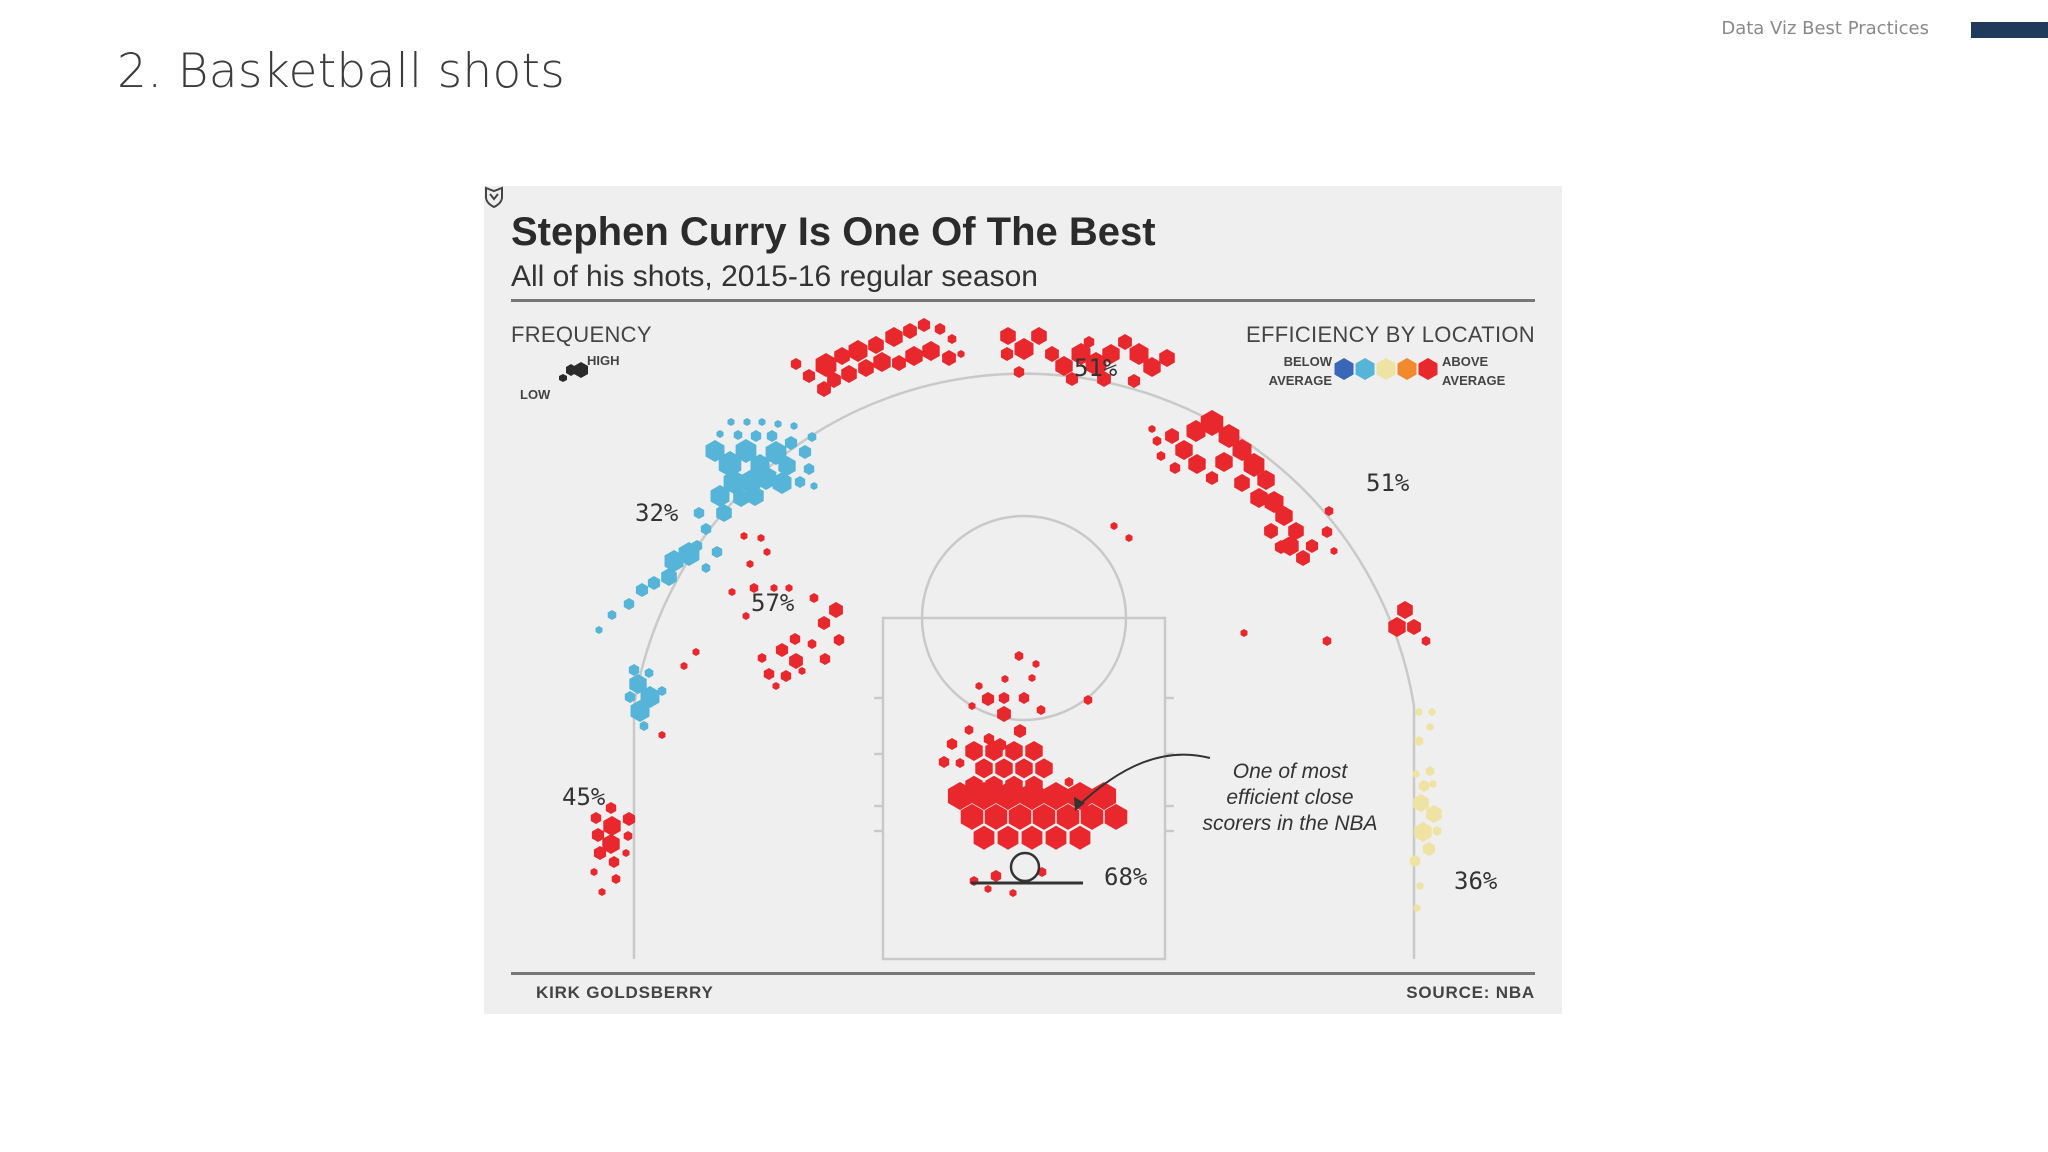 The height and width of the screenshot is (1152, 2048). What do you see at coordinates (1290, 771) in the screenshot?
I see `annotation-line-1: One of most` at bounding box center [1290, 771].